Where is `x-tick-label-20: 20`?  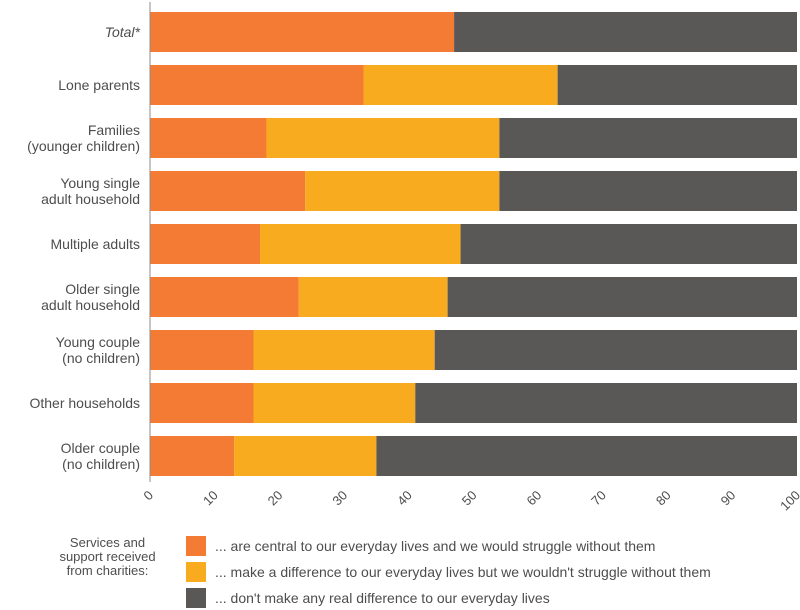
x-tick-label-20: 20 is located at coordinates (275, 498).